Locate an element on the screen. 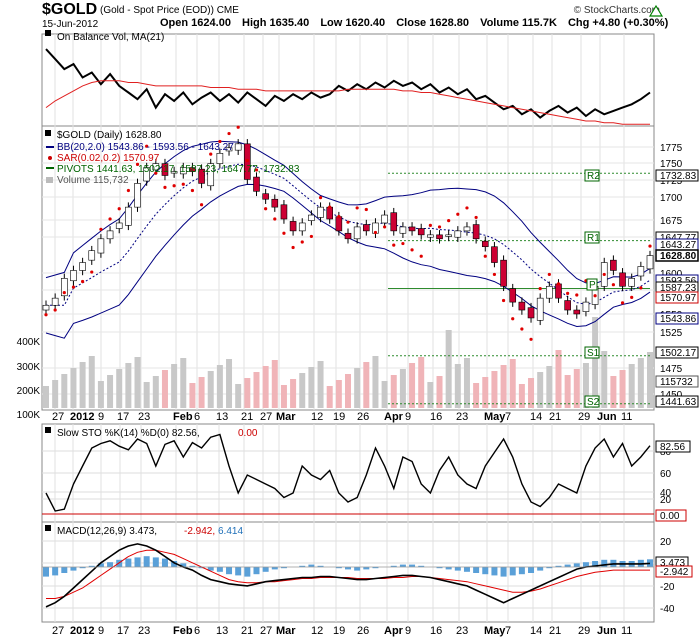 The height and width of the screenshot is (639, 700). x-tick-label: 12 is located at coordinates (317, 417).